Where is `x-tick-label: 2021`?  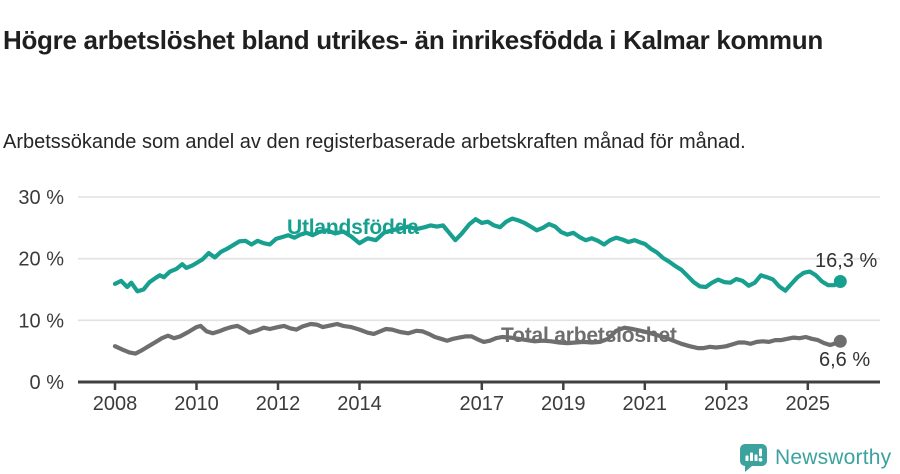 x-tick-label: 2021 is located at coordinates (645, 404).